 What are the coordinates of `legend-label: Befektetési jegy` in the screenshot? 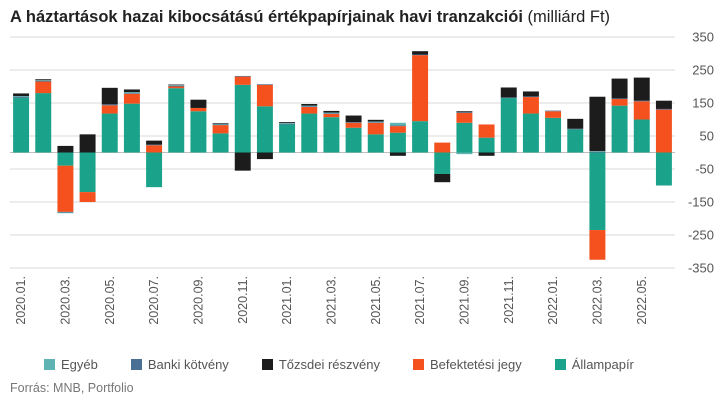 It's located at (475, 364).